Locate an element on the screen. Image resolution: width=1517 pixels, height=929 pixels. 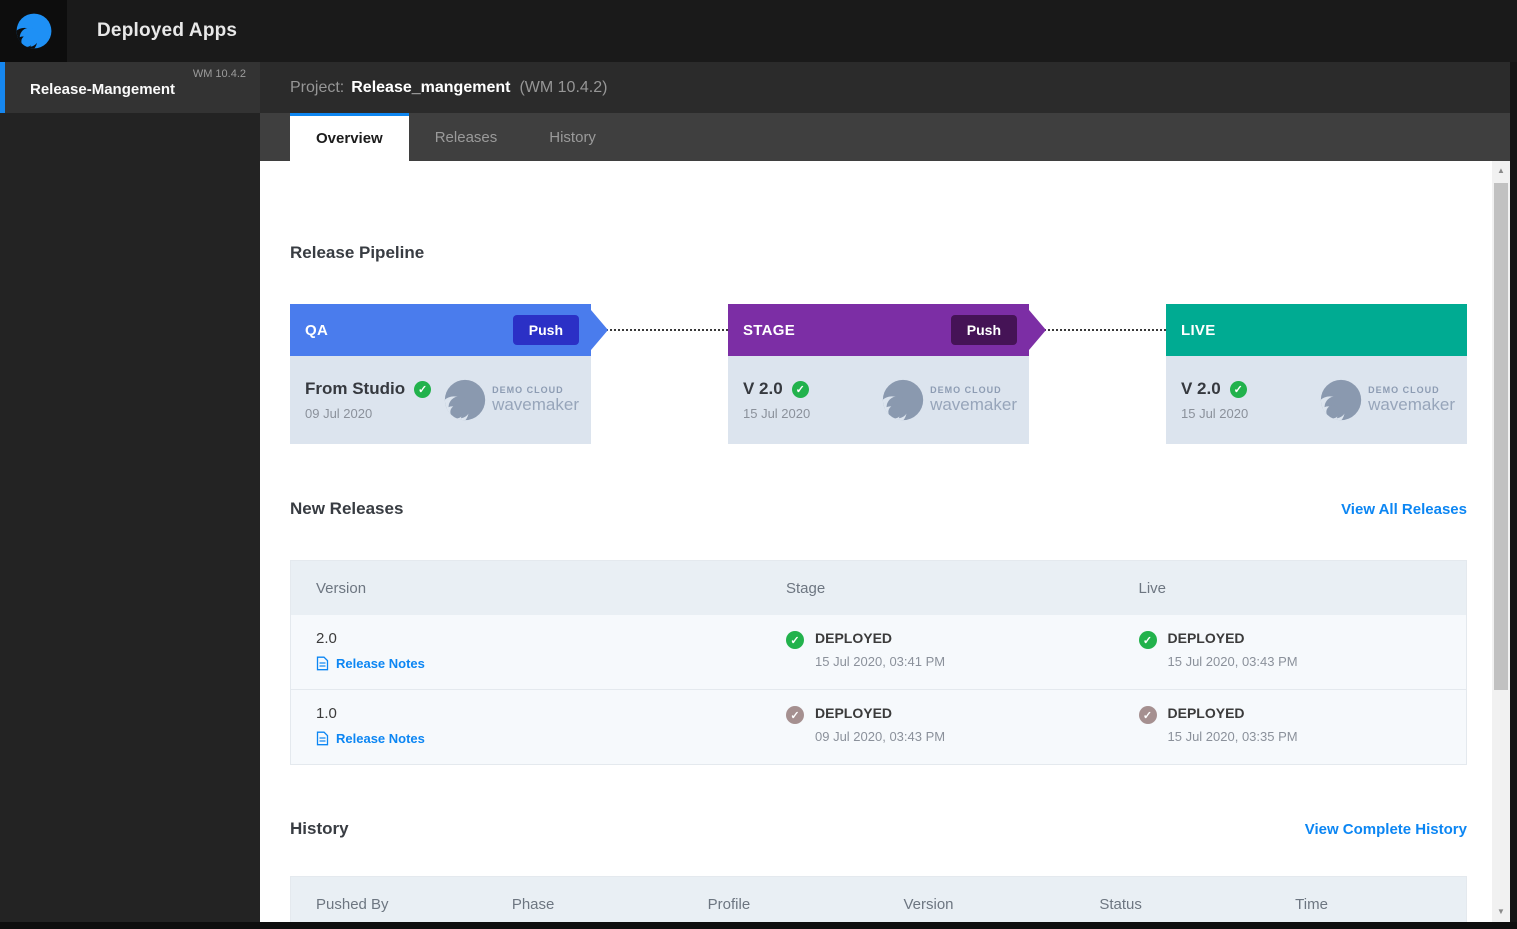
stage-version-label: V 2.0 is located at coordinates (763, 388).